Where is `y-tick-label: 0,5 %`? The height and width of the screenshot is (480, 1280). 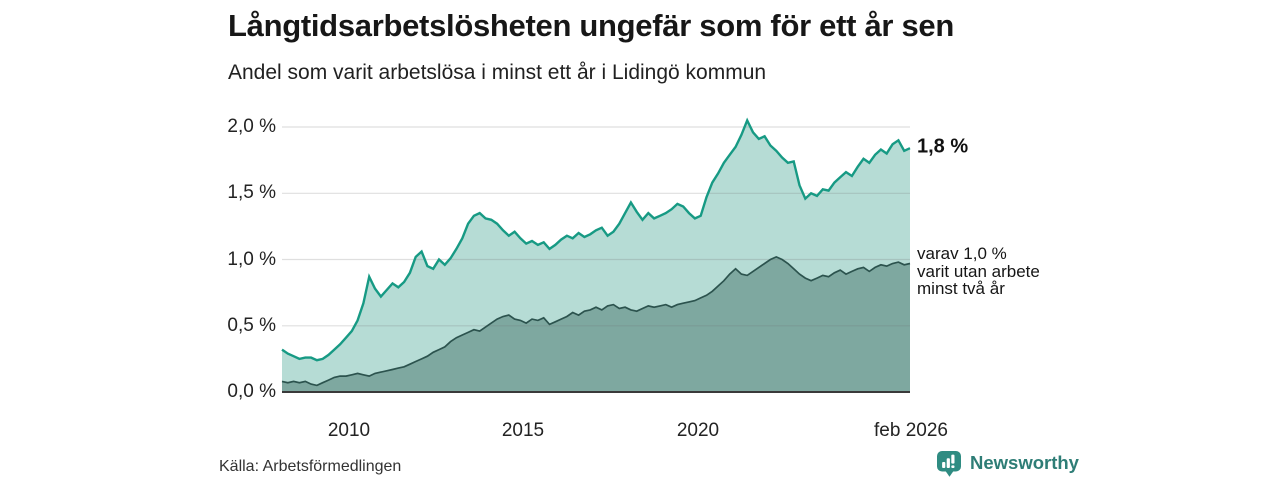 y-tick-label: 0,5 % is located at coordinates (251, 325).